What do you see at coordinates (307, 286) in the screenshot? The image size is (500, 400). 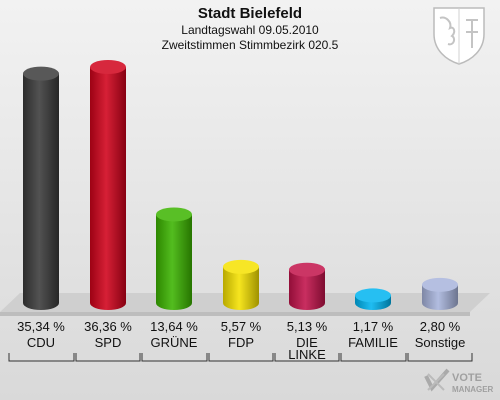 I see `bar-die-linke` at bounding box center [307, 286].